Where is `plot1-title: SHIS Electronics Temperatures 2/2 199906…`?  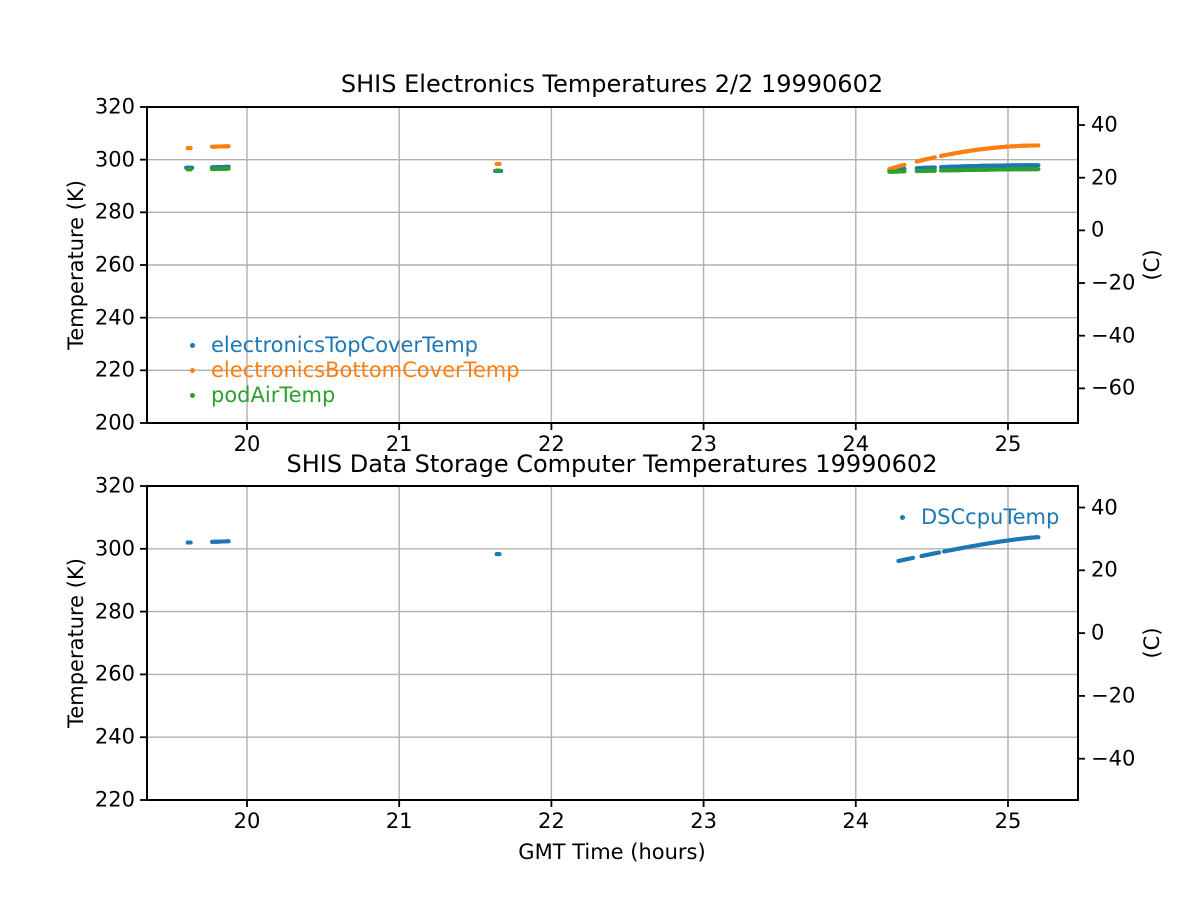 plot1-title: SHIS Electronics Temperatures 2/2 199906… is located at coordinates (612, 84).